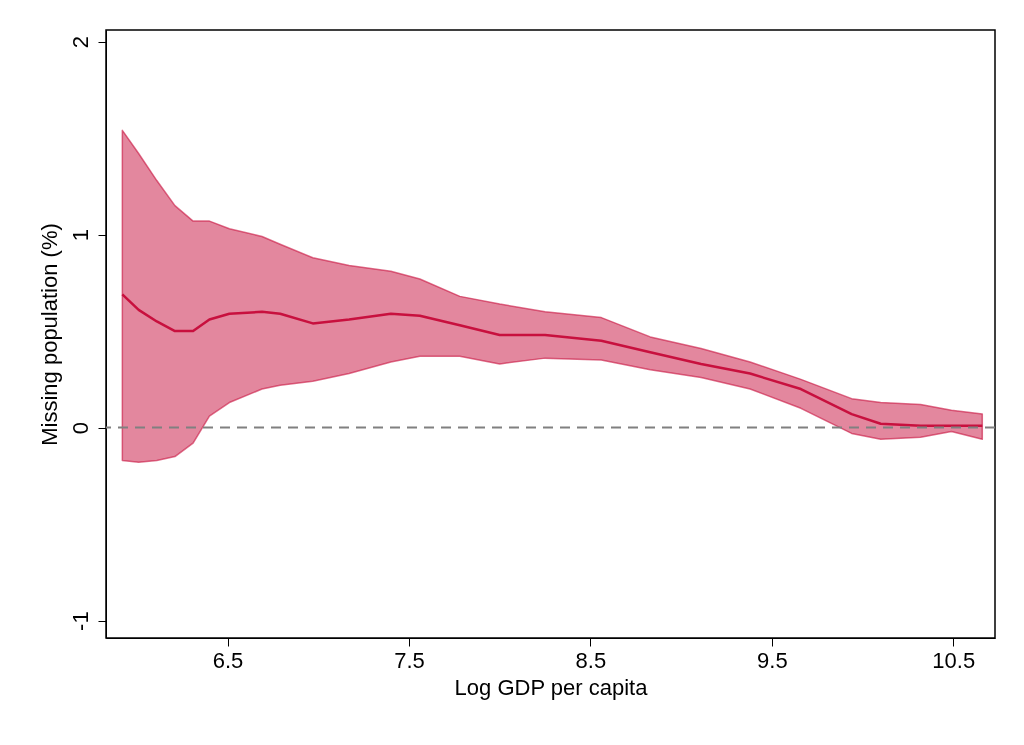 This screenshot has width=1024, height=745. Describe the element at coordinates (772, 660) in the screenshot. I see `x-tick-label: 9.5` at that location.